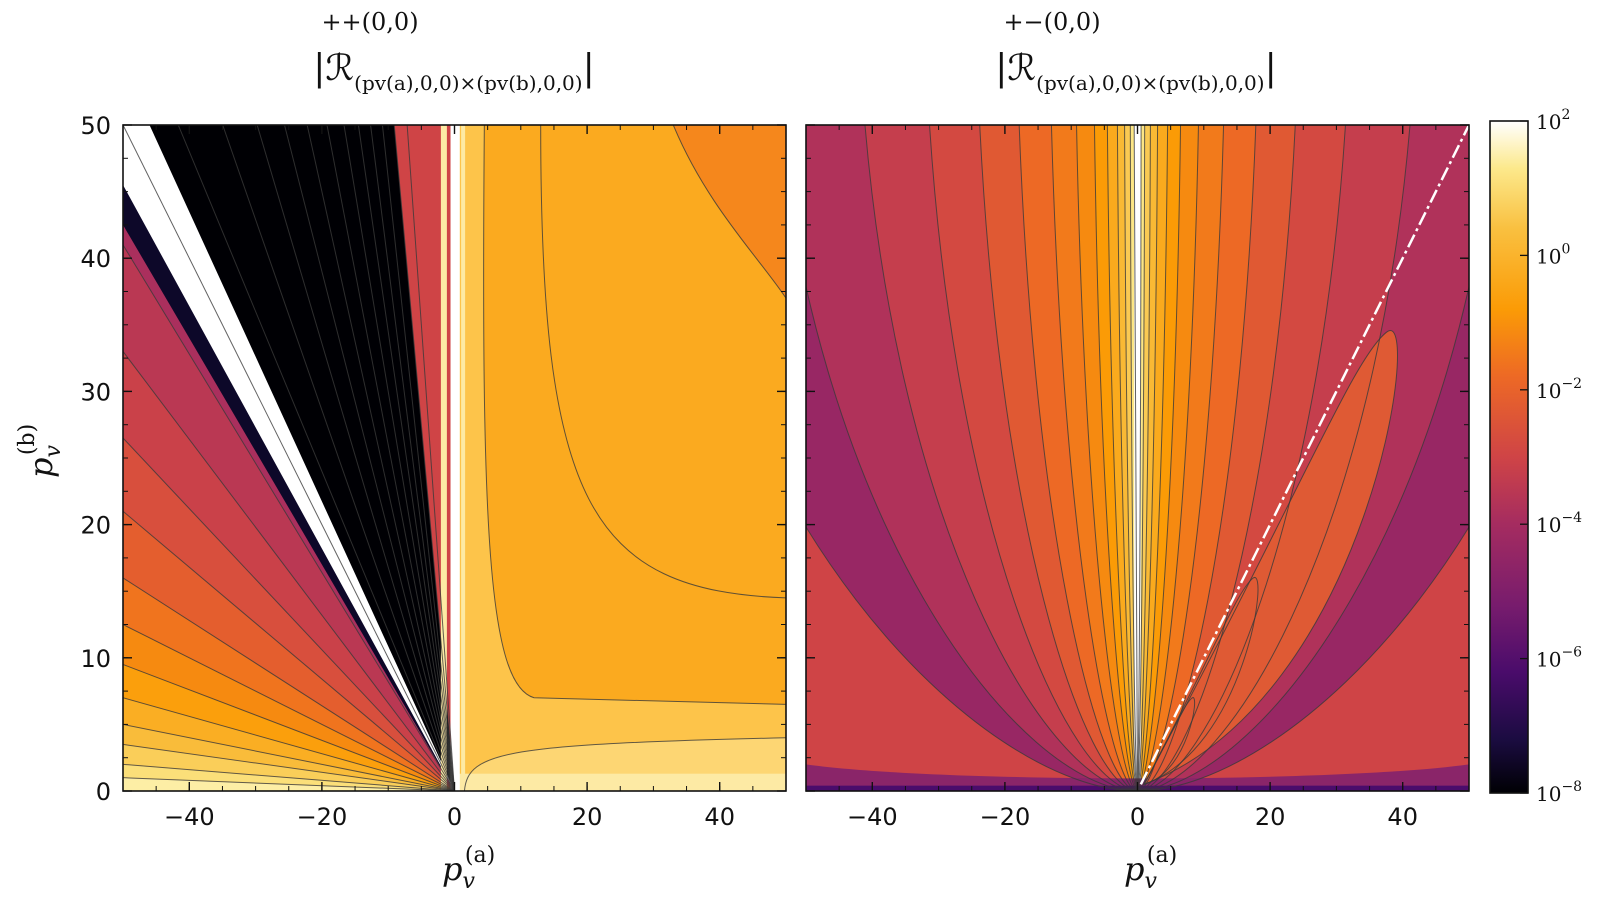 This screenshot has height=904, width=1600. What do you see at coordinates (468, 83) in the screenshot?
I see `left-title-sub: (pv(a),0,0)×(pv(b),0,0)` at bounding box center [468, 83].